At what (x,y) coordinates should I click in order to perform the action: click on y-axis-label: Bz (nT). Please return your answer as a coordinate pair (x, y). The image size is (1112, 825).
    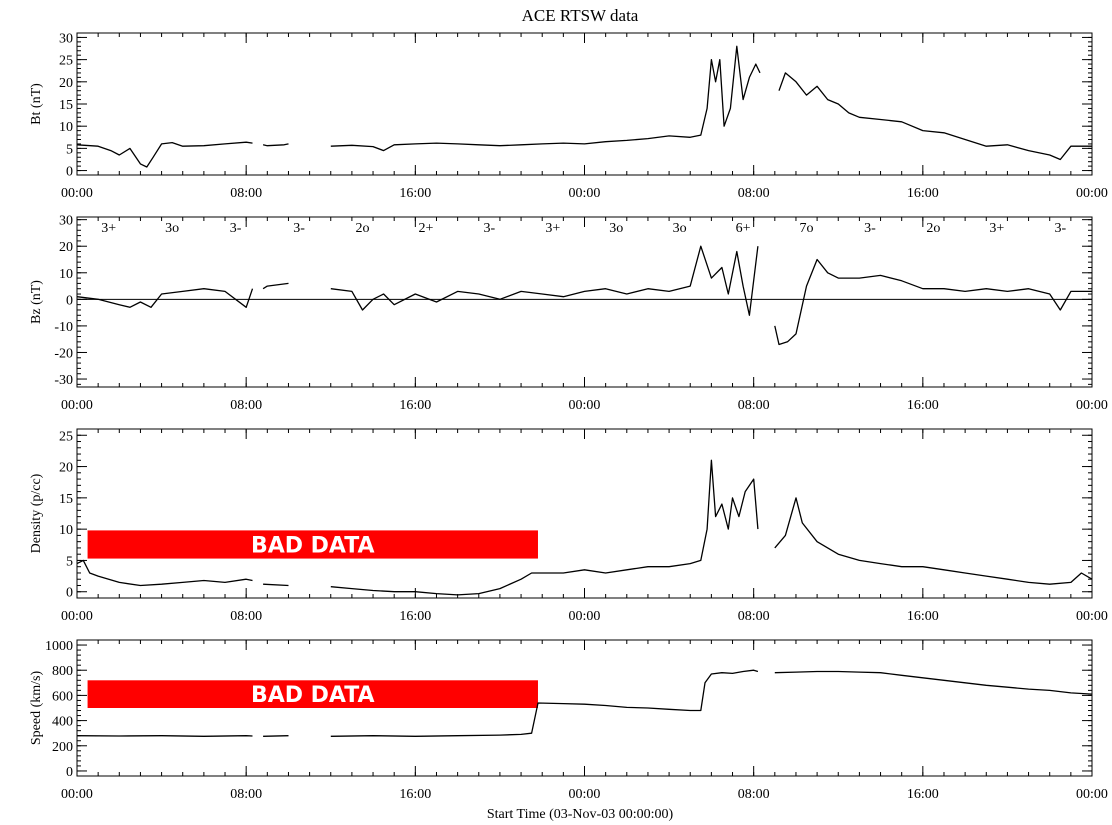
    Looking at the image, I should click on (36, 302).